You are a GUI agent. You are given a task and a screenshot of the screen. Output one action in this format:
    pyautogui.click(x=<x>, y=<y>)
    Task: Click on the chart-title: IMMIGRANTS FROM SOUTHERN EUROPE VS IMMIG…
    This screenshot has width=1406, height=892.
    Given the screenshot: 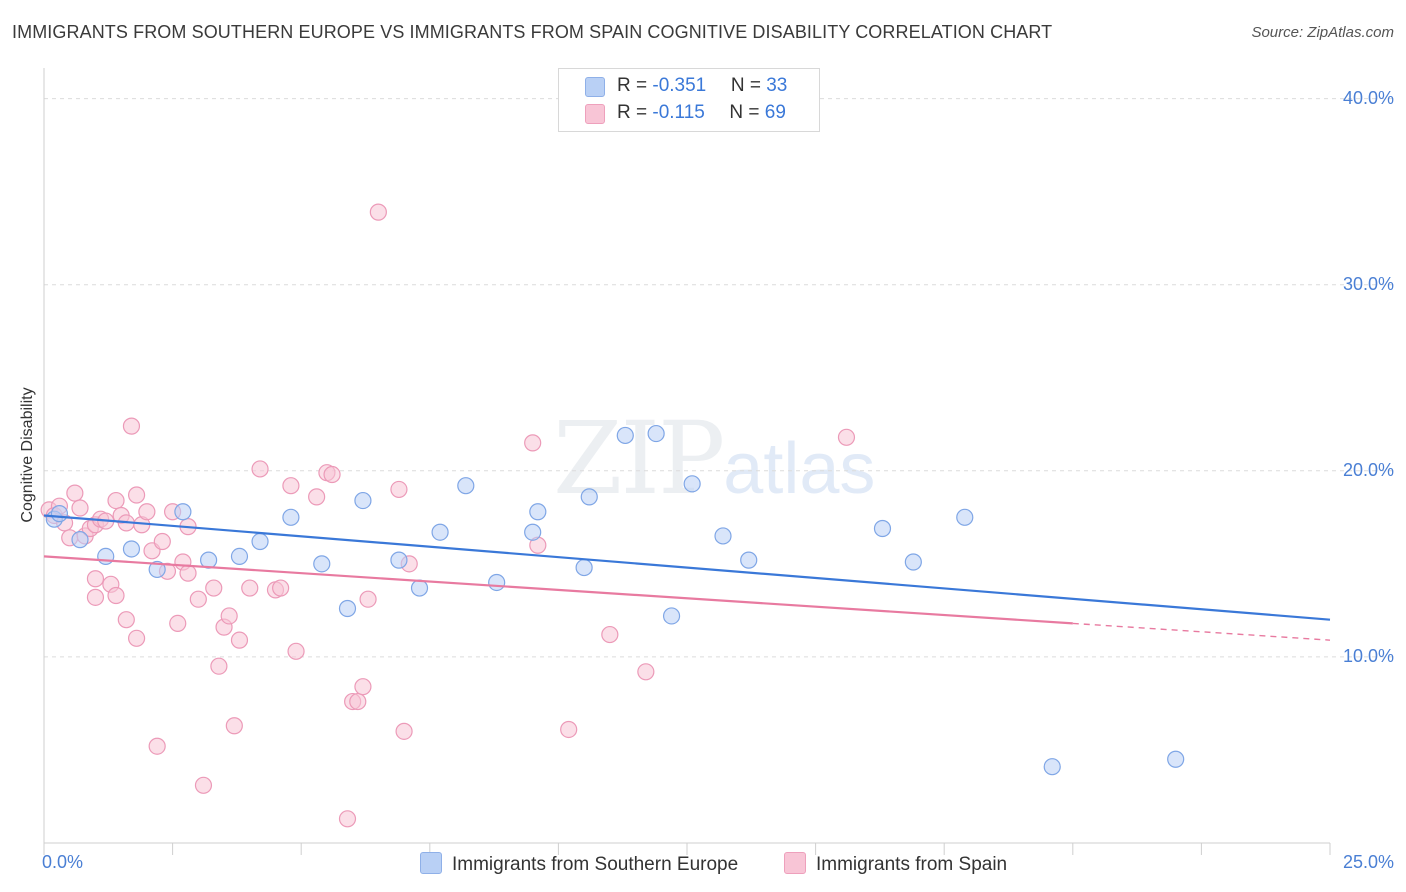 What is the action you would take?
    pyautogui.click(x=532, y=32)
    